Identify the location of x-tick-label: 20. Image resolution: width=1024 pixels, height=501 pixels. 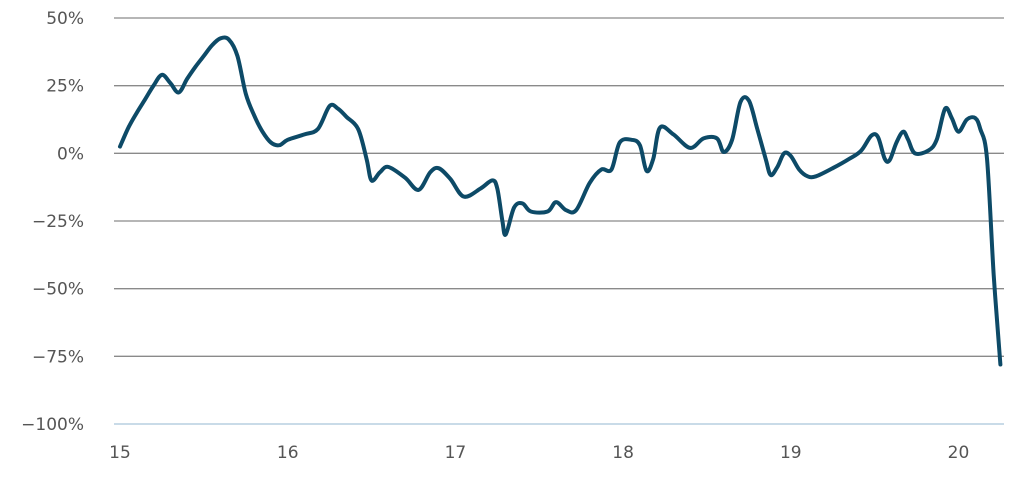
(959, 453).